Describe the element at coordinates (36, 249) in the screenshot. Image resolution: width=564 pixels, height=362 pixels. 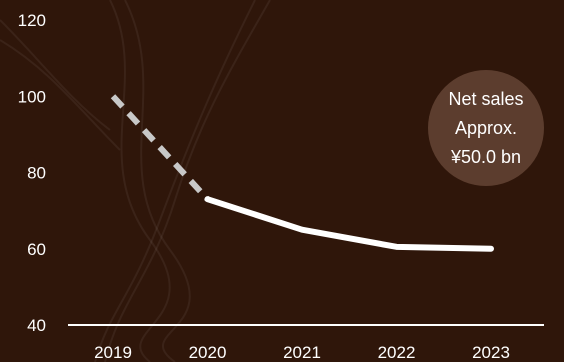
I see `y-tick-label: 60` at that location.